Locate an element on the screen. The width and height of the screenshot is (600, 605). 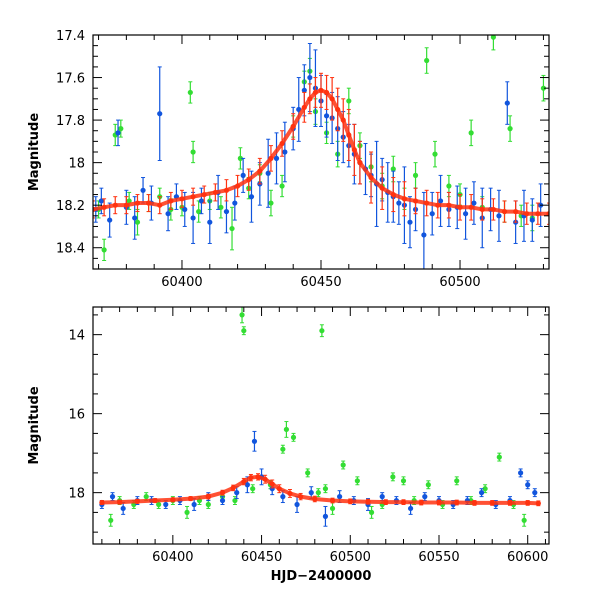
y-tick-label: 17.6 is located at coordinates (70, 79).